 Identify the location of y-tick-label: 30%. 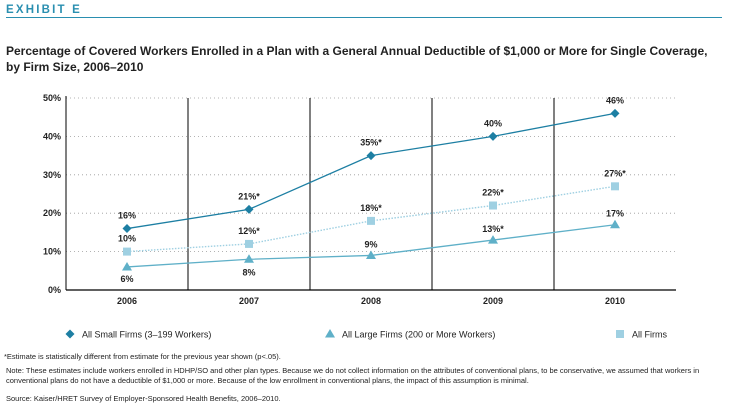
(52, 175).